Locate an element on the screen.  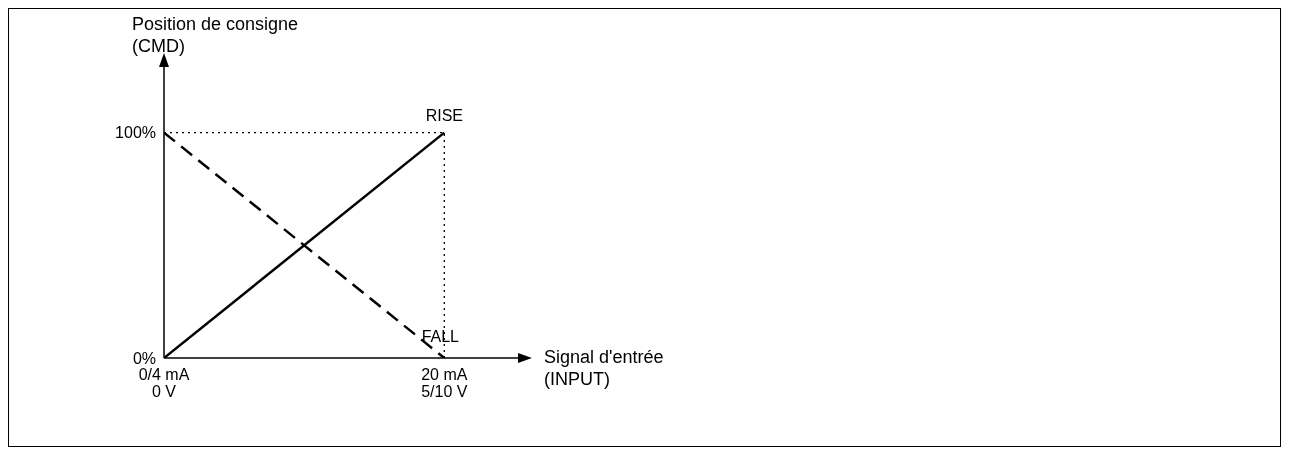
y-tick-label: 100% is located at coordinates (135, 133).